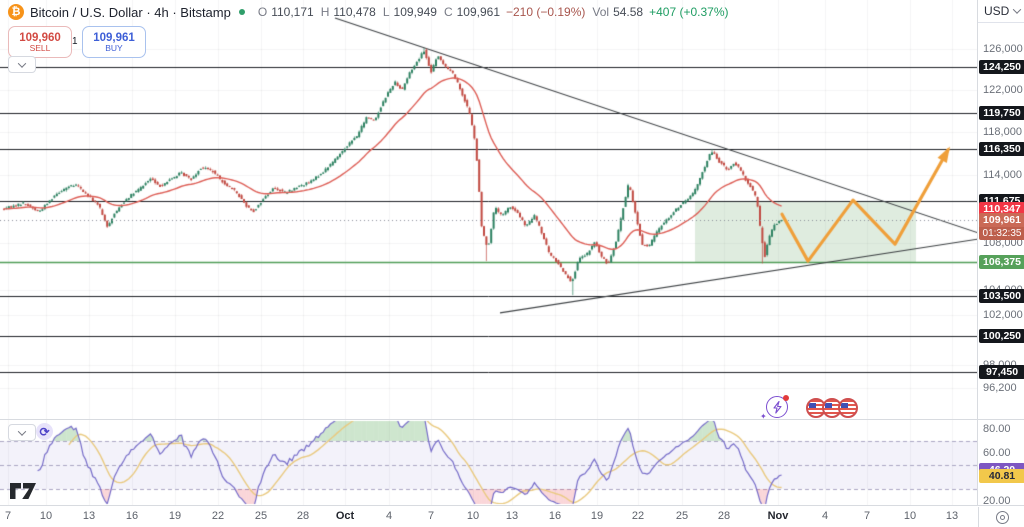 Image resolution: width=1024 pixels, height=527 pixels. I want to click on axis-settings-button, so click(1001, 517).